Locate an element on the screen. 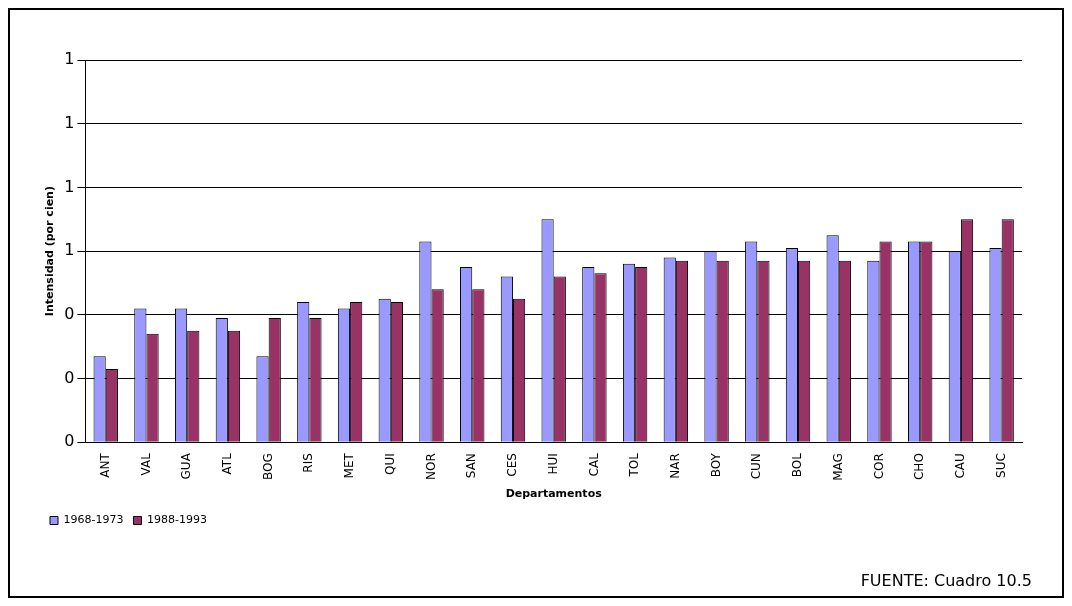 Image resolution: width=1072 pixels, height=606 pixels. x-tick-label: QUI is located at coordinates (389, 464).